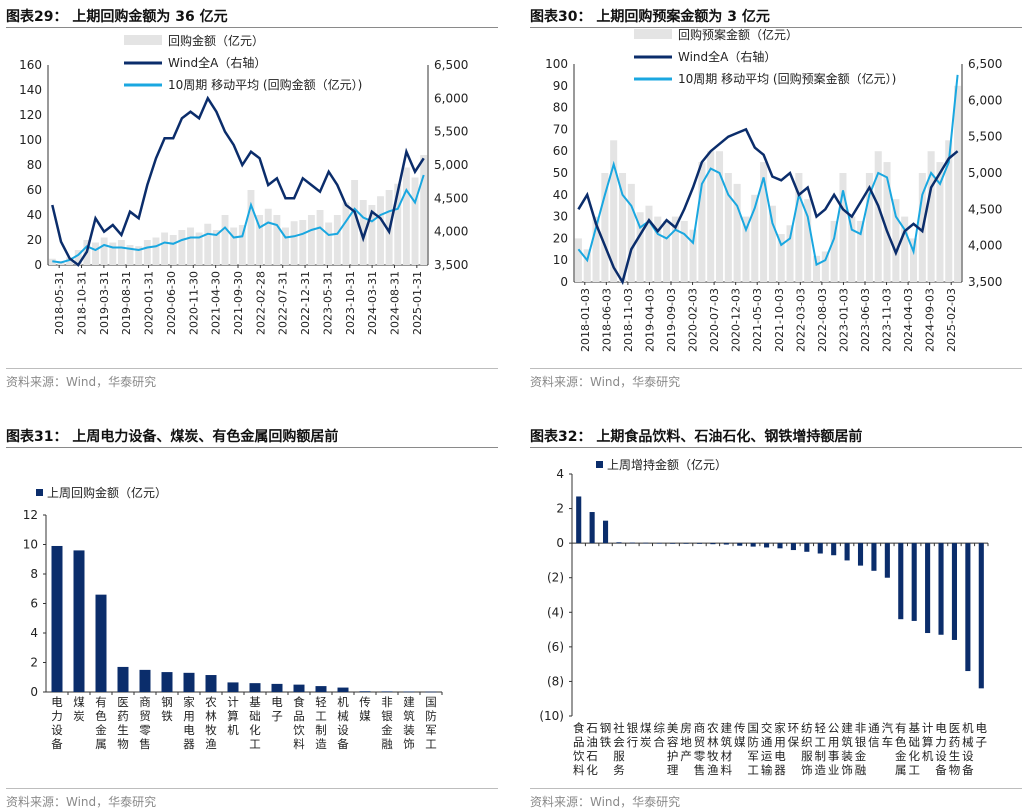 This screenshot has height=812, width=1030. Describe the element at coordinates (768, 206) in the screenshot. I see `series-wind-all-a` at that location.